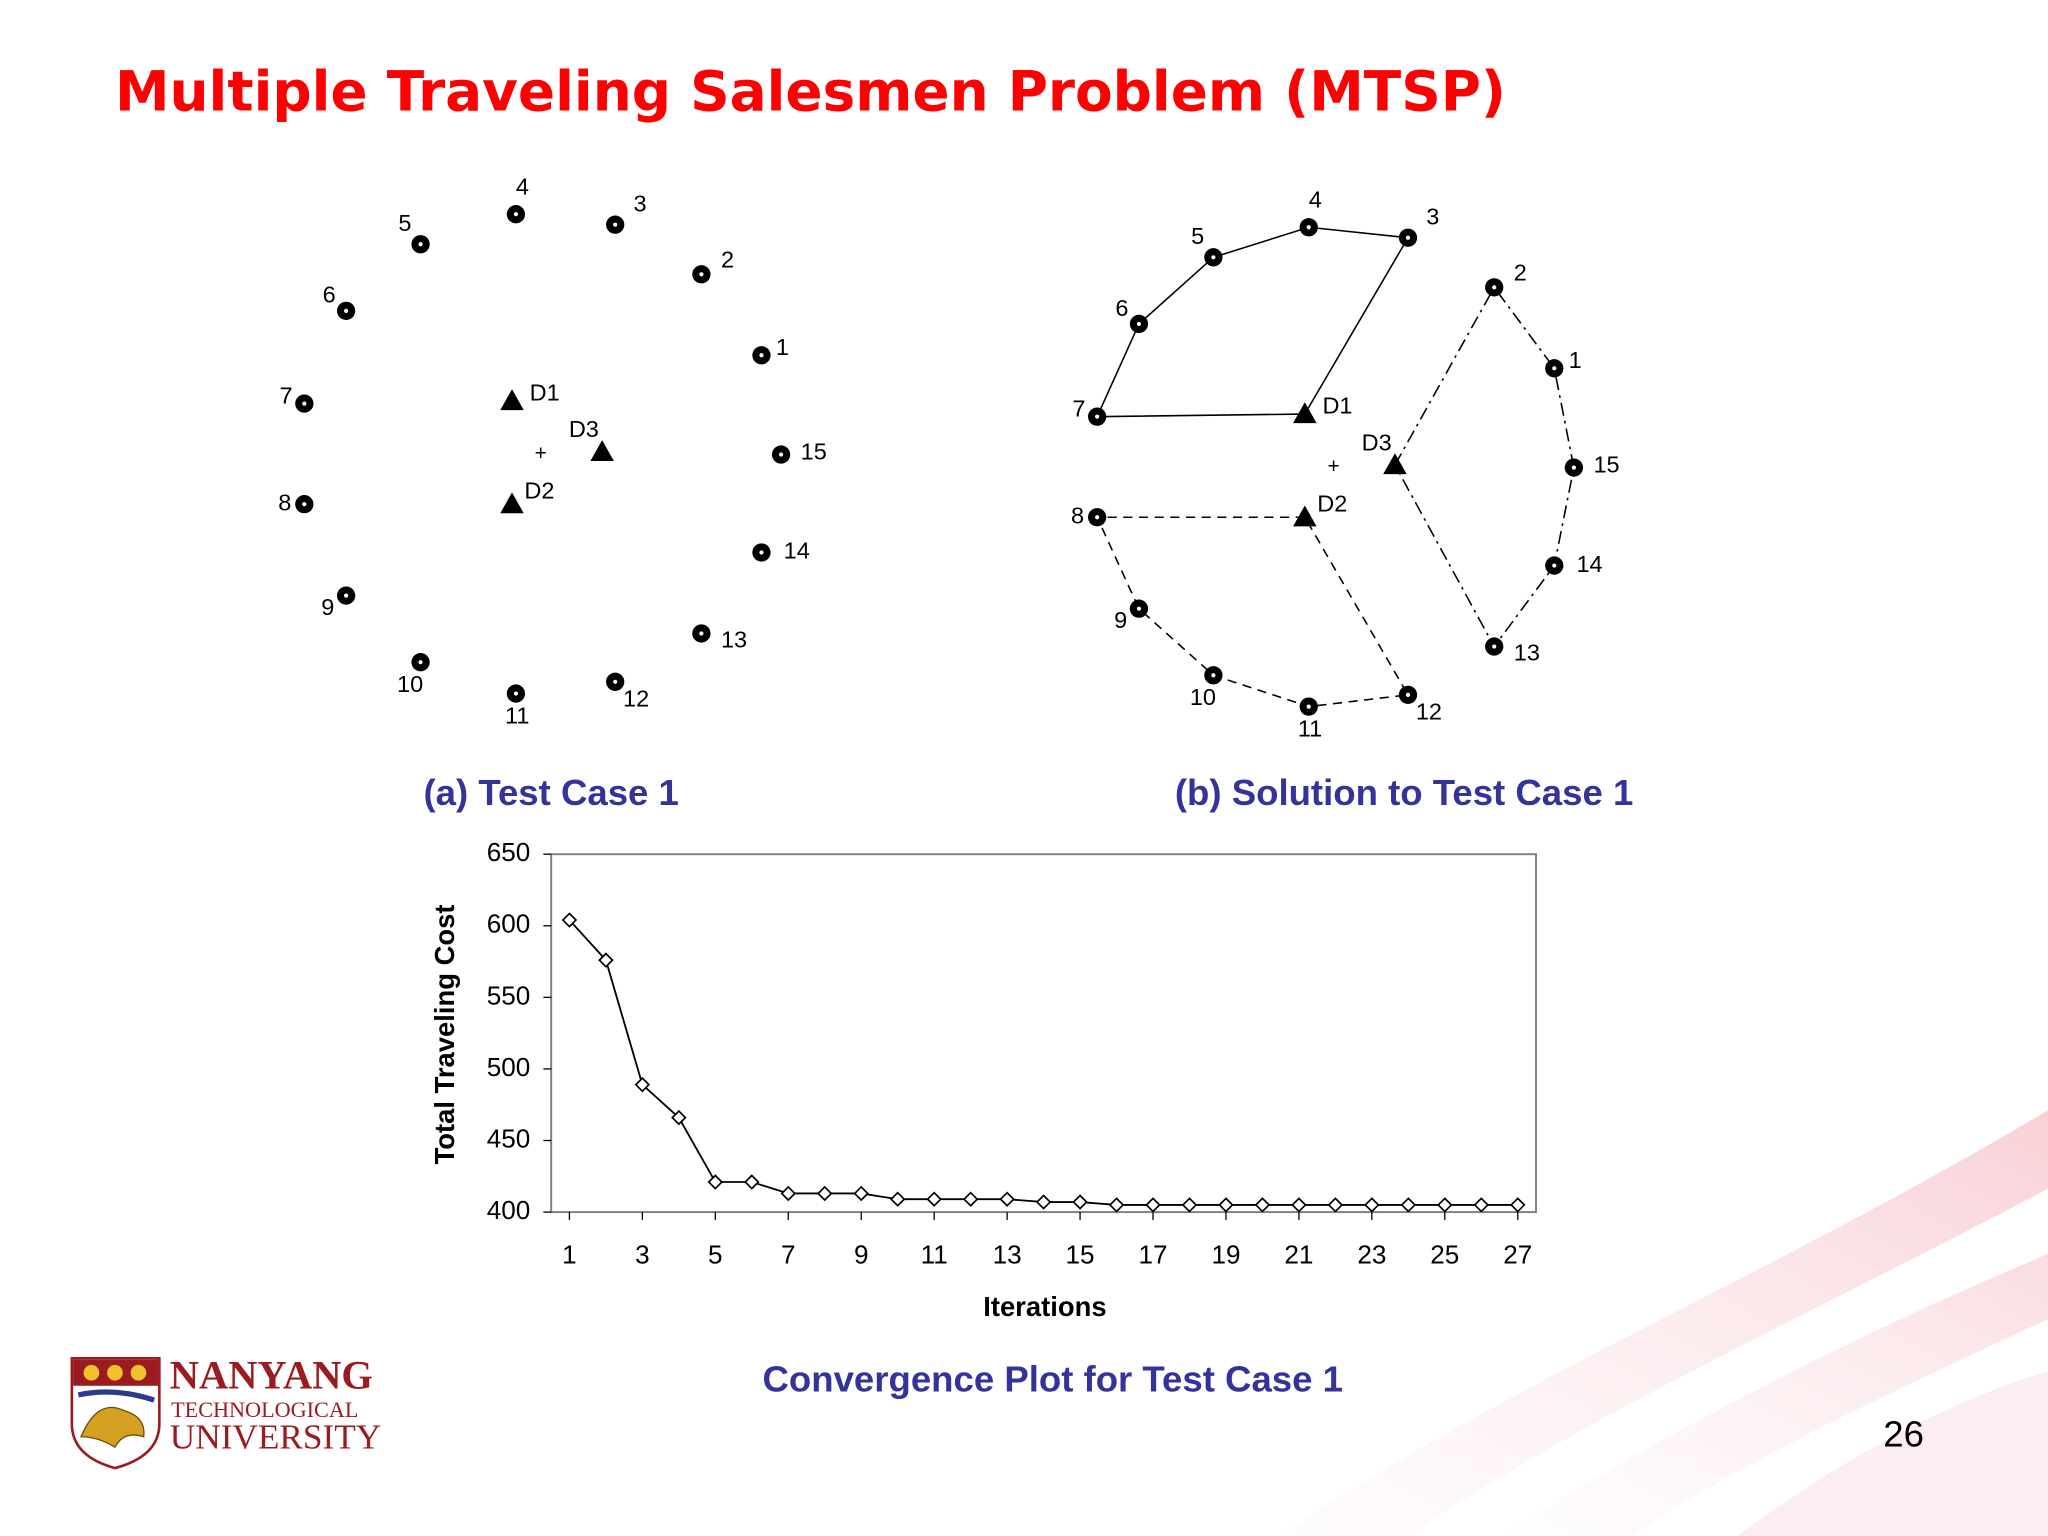  Describe the element at coordinates (539, 491) in the screenshot. I see `depot-label: D2` at that location.